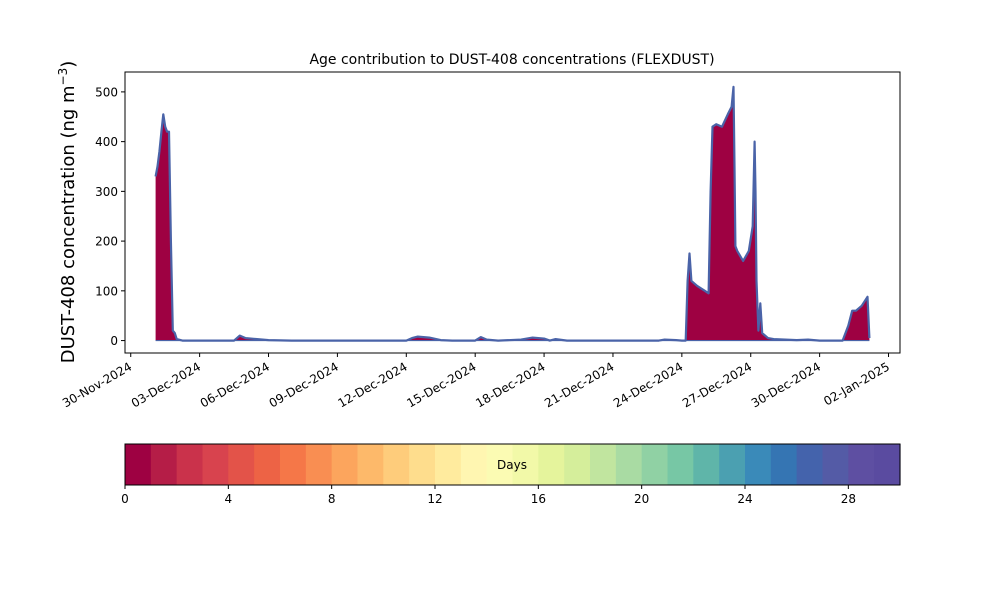 Image resolution: width=1000 pixels, height=600 pixels. I want to click on x-tick-label: 09-Dec-2024, so click(304, 384).